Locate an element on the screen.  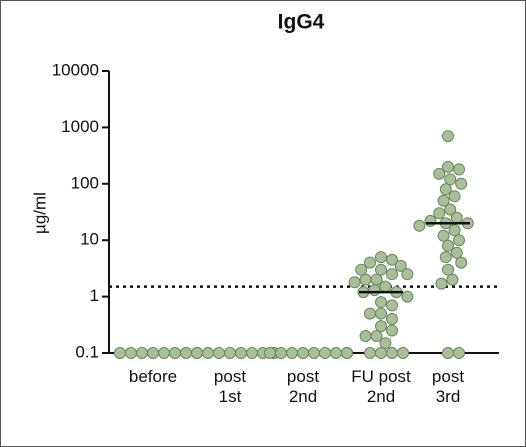
y-tick-label: 10000 is located at coordinates (75, 69).